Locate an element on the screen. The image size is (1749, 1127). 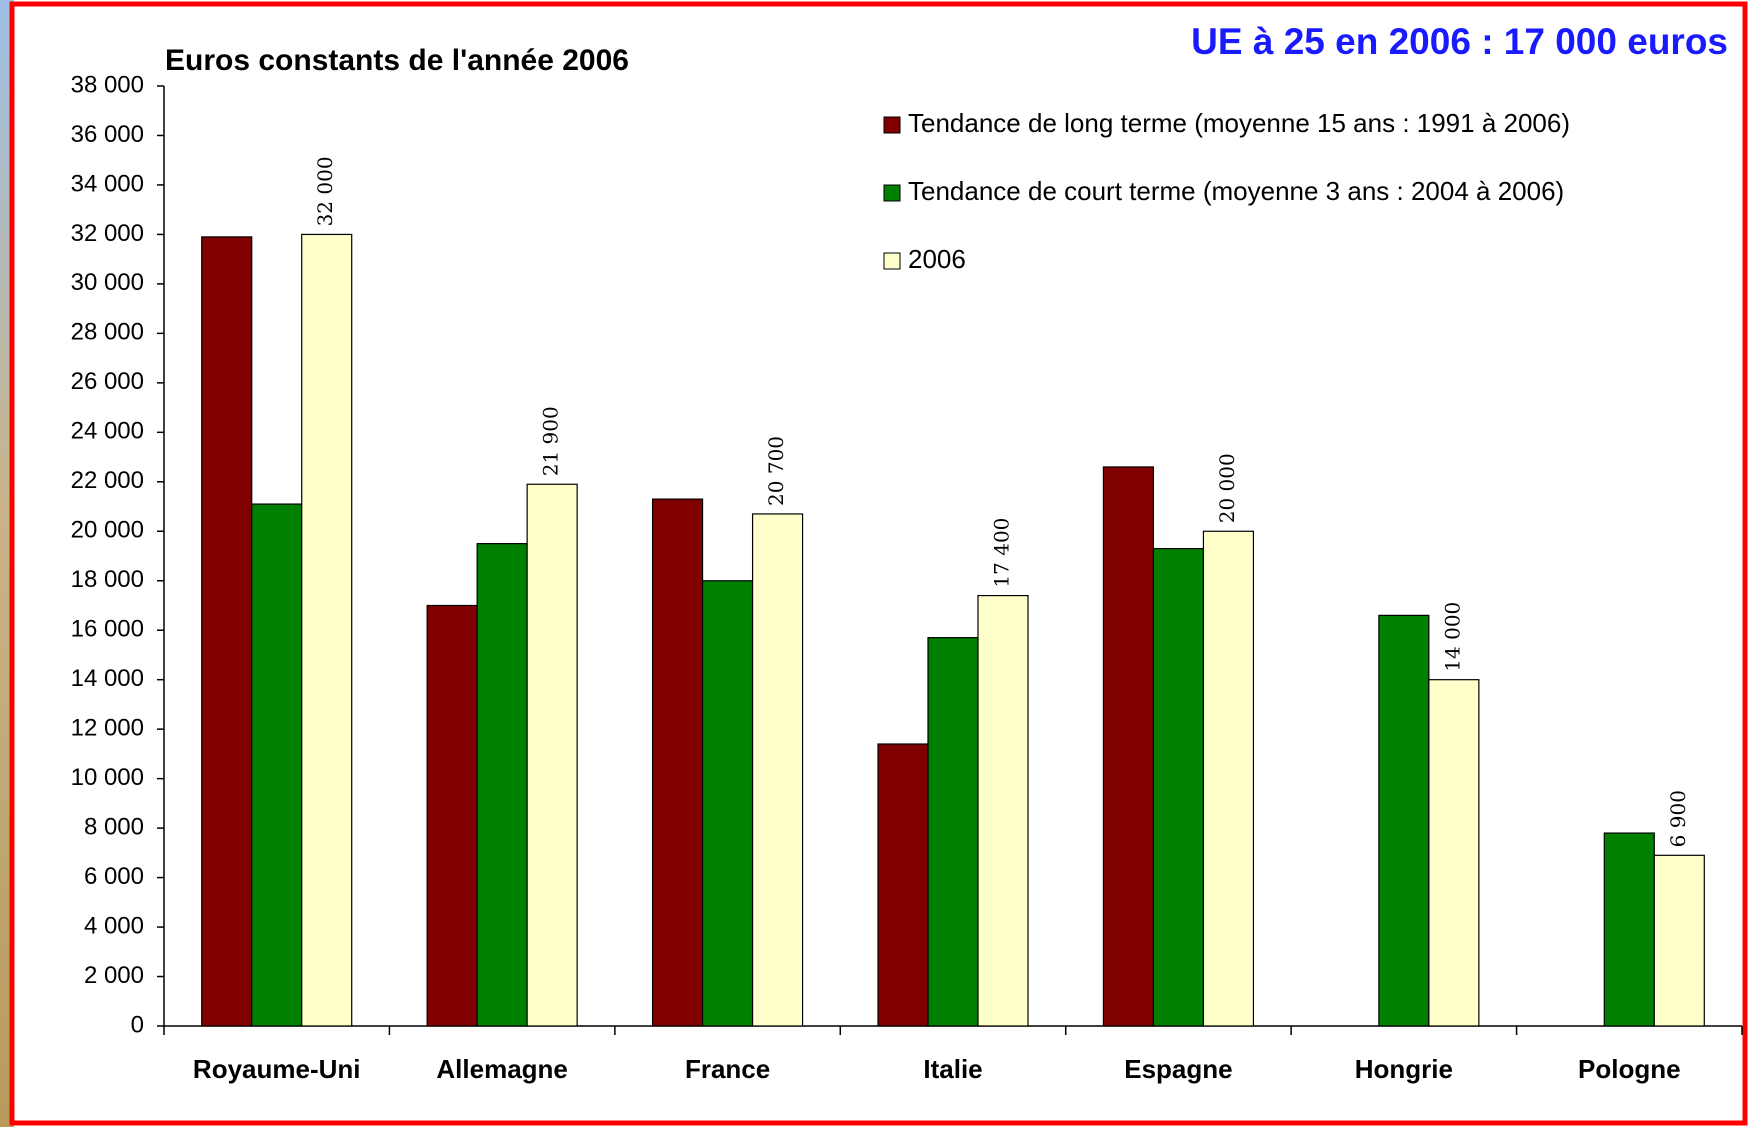
y-tick-label: 32 000 is located at coordinates (107, 233).